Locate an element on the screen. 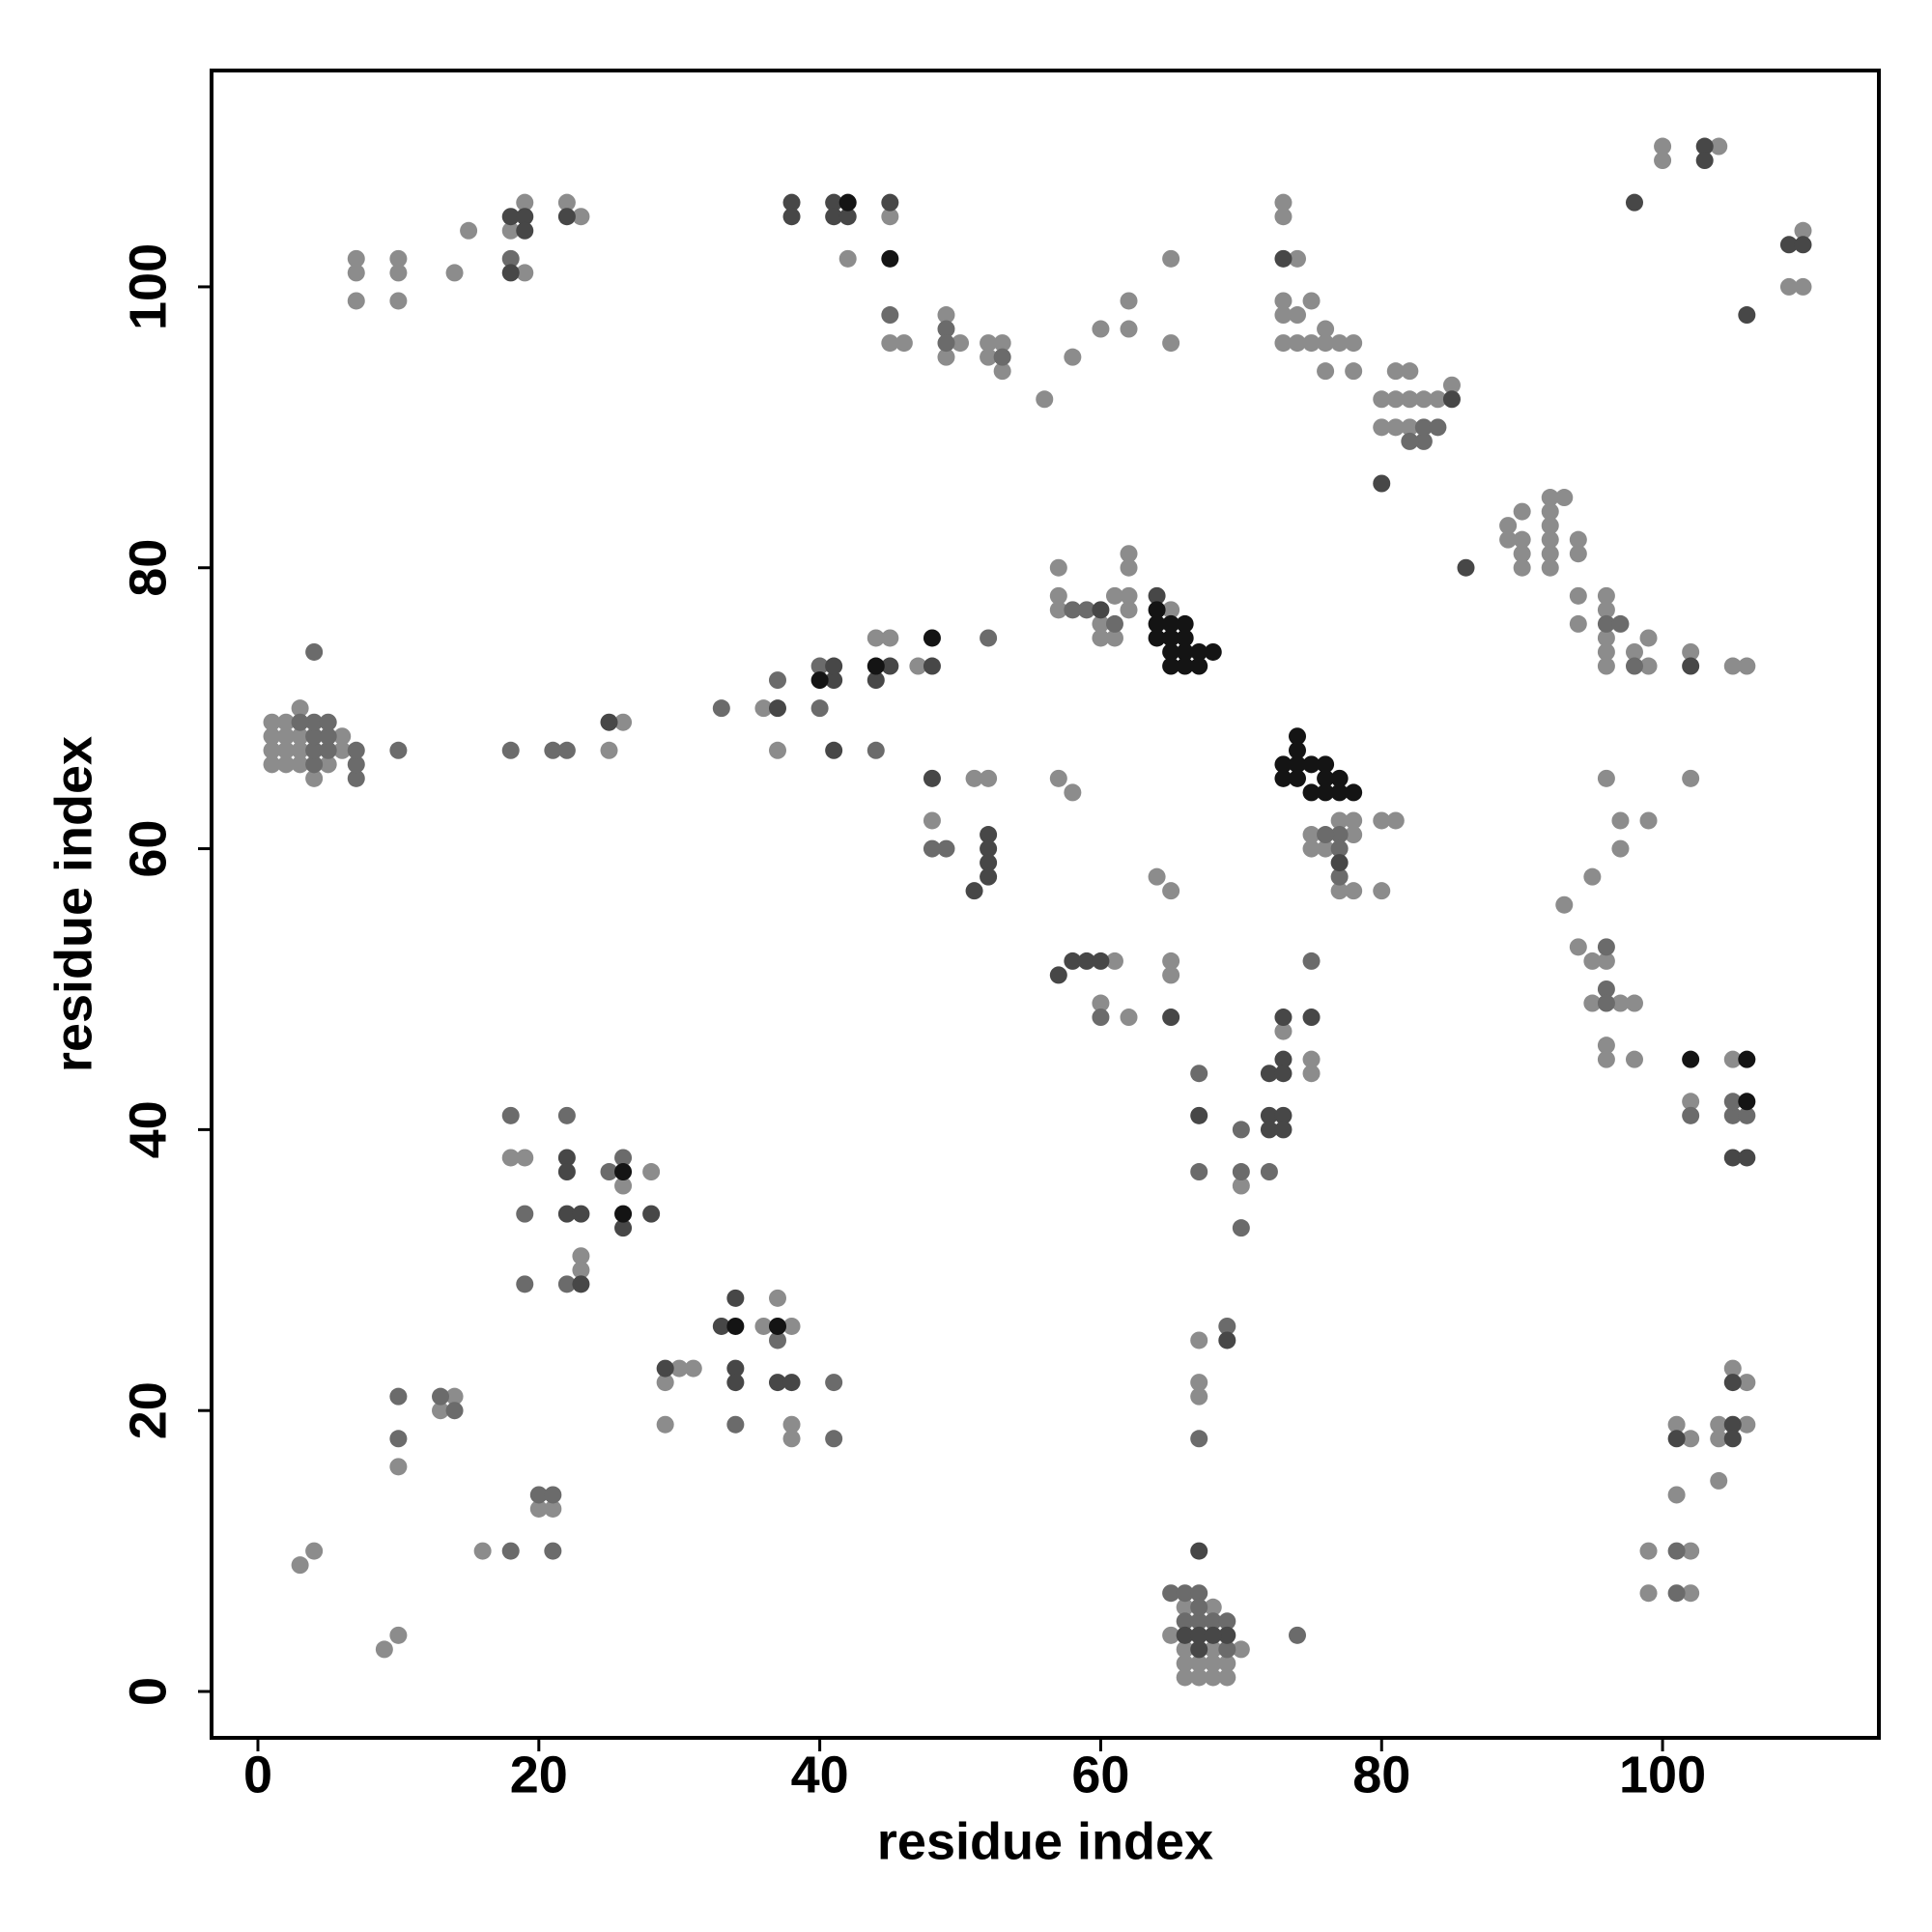 The image size is (1932, 1932). y-tick-label: 100 is located at coordinates (148, 286).